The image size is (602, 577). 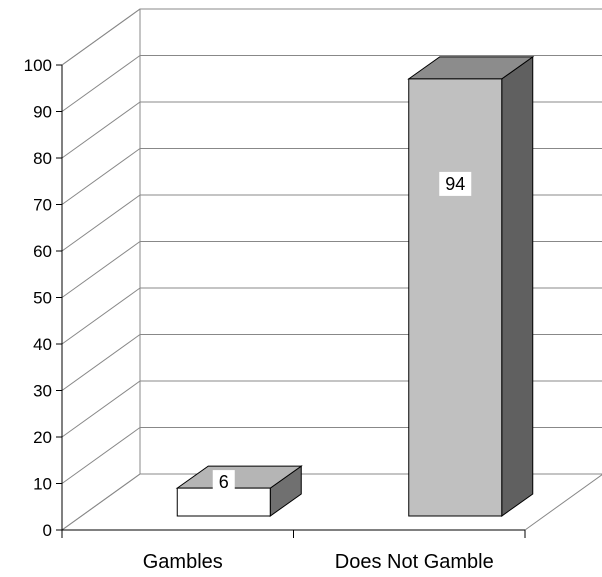 What do you see at coordinates (42, 205) in the screenshot?
I see `y-tick-label: 70` at bounding box center [42, 205].